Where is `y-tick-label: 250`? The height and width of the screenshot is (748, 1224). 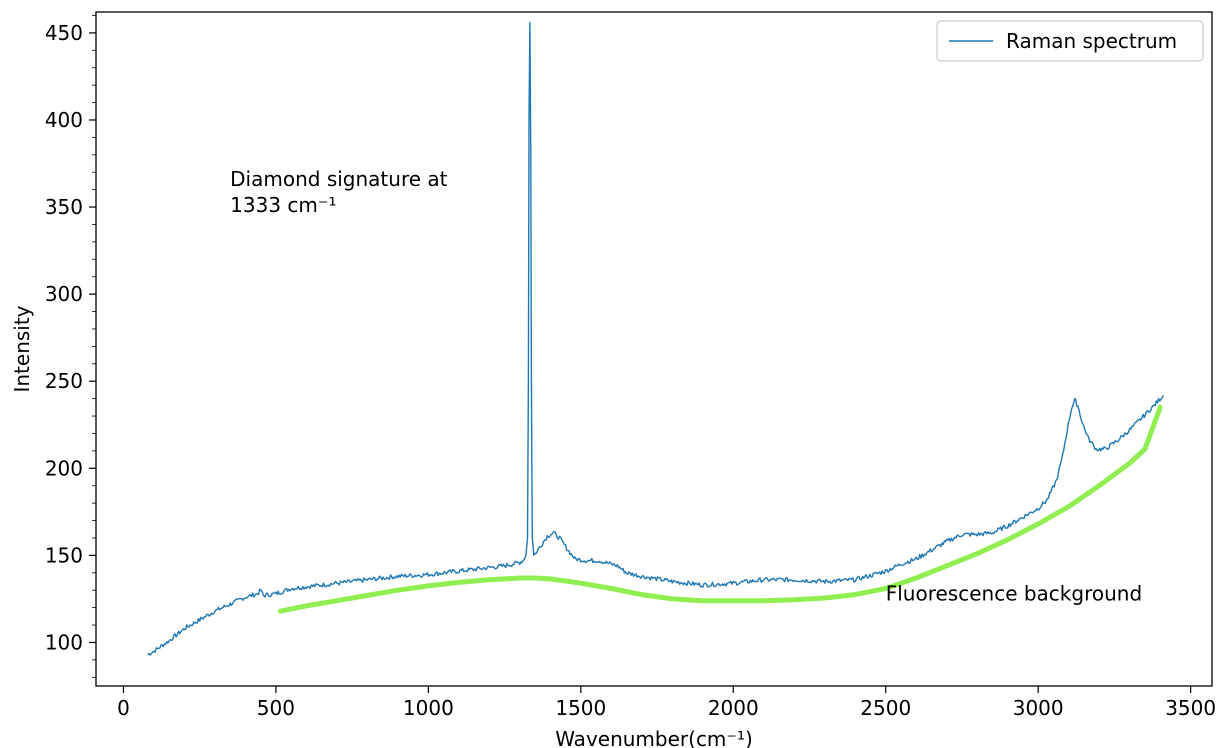
y-tick-label: 250 is located at coordinates (64, 381).